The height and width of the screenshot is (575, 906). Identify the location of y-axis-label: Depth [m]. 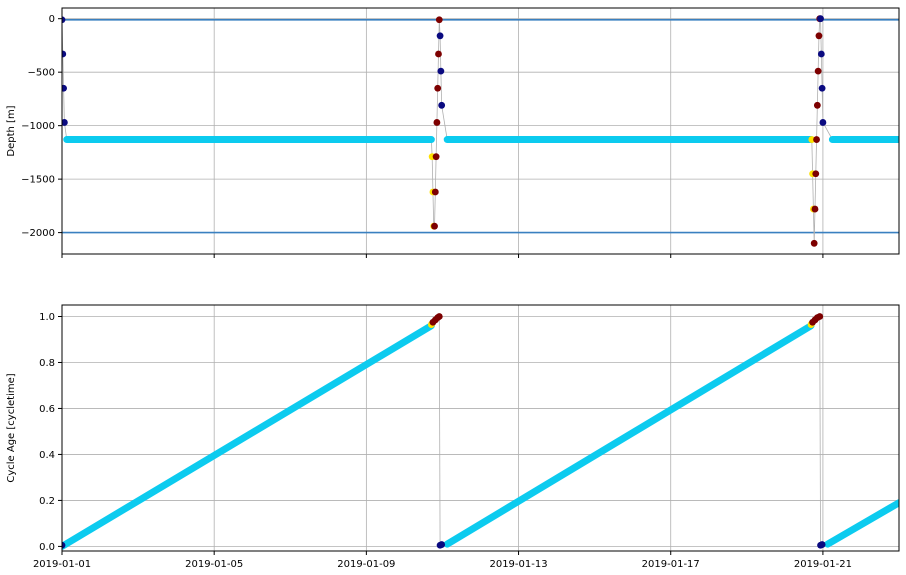
(11, 130).